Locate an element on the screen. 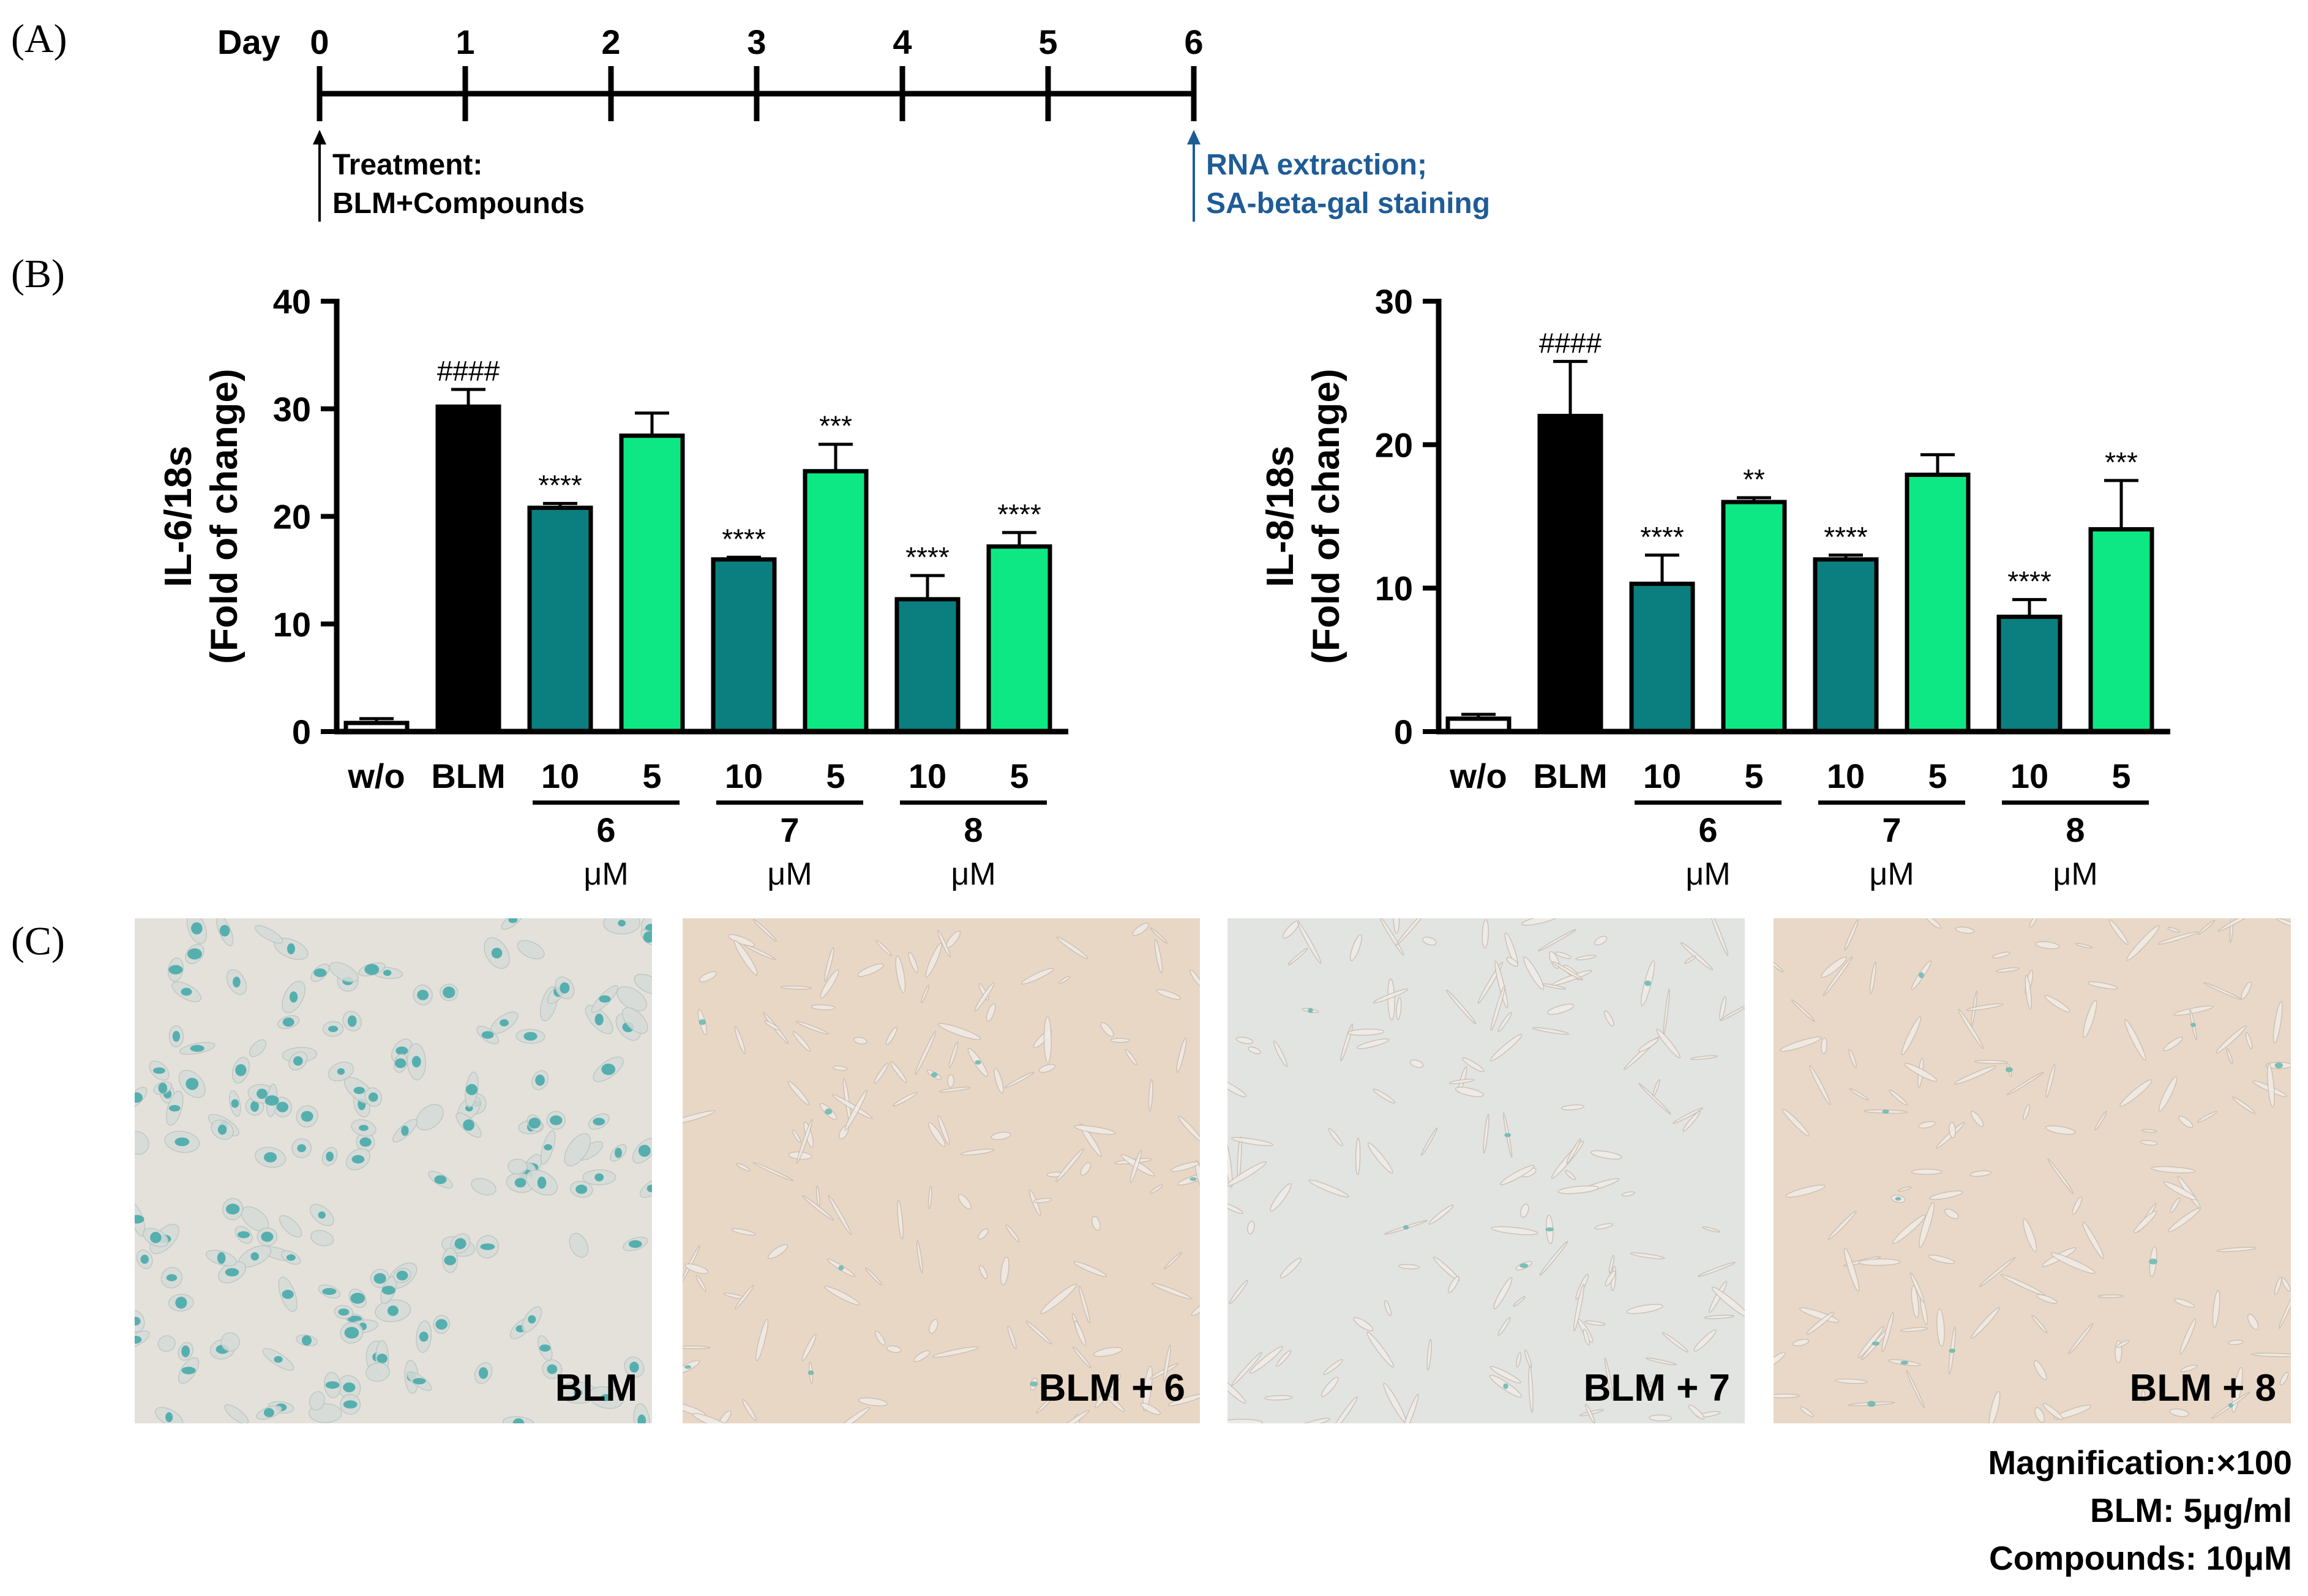 The height and width of the screenshot is (1596, 2308). micrograph-blm-8-image is located at coordinates (2032, 1170).